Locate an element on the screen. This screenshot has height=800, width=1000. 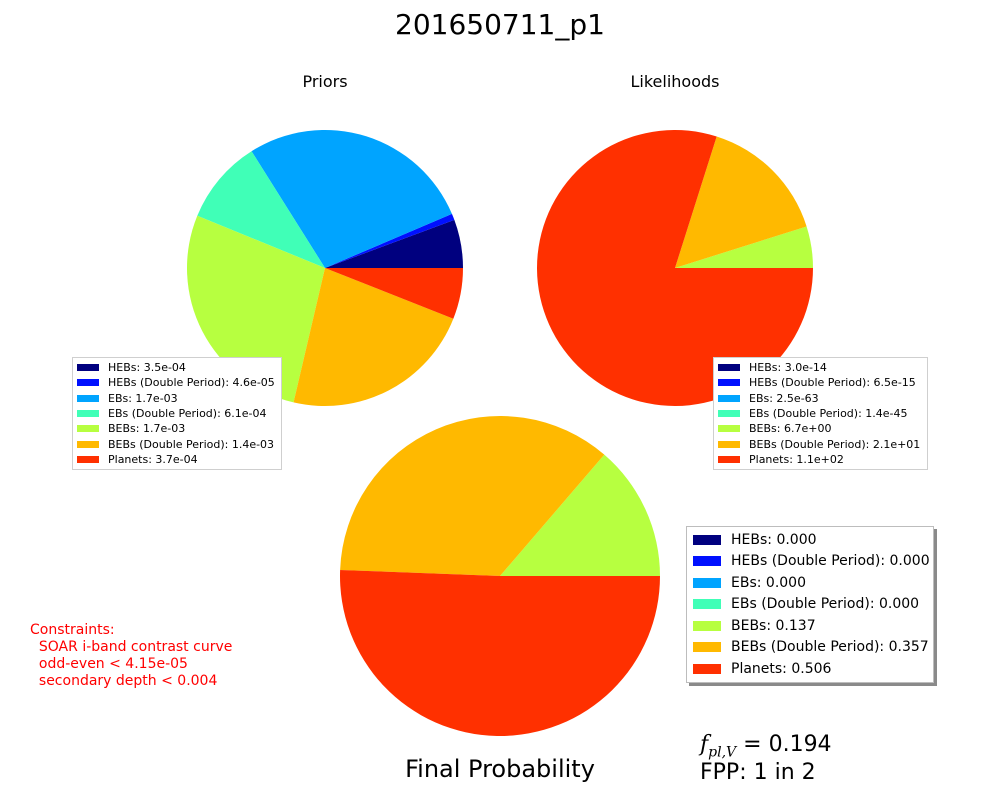
legend-entry-ebs-double-period: EBs (Double Period): 1.4e-45 is located at coordinates (820, 413).